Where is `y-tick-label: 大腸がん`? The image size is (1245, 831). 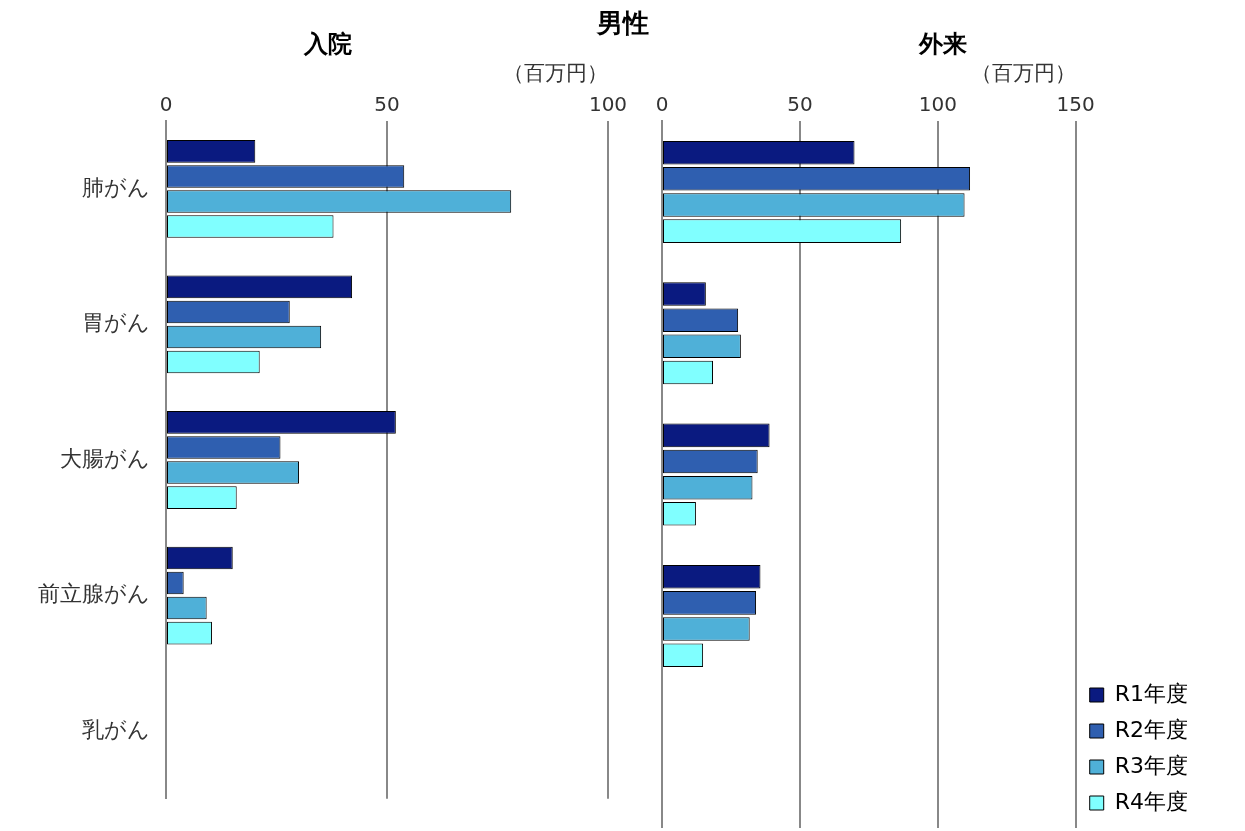 y-tick-label: 大腸がん is located at coordinates (105, 458).